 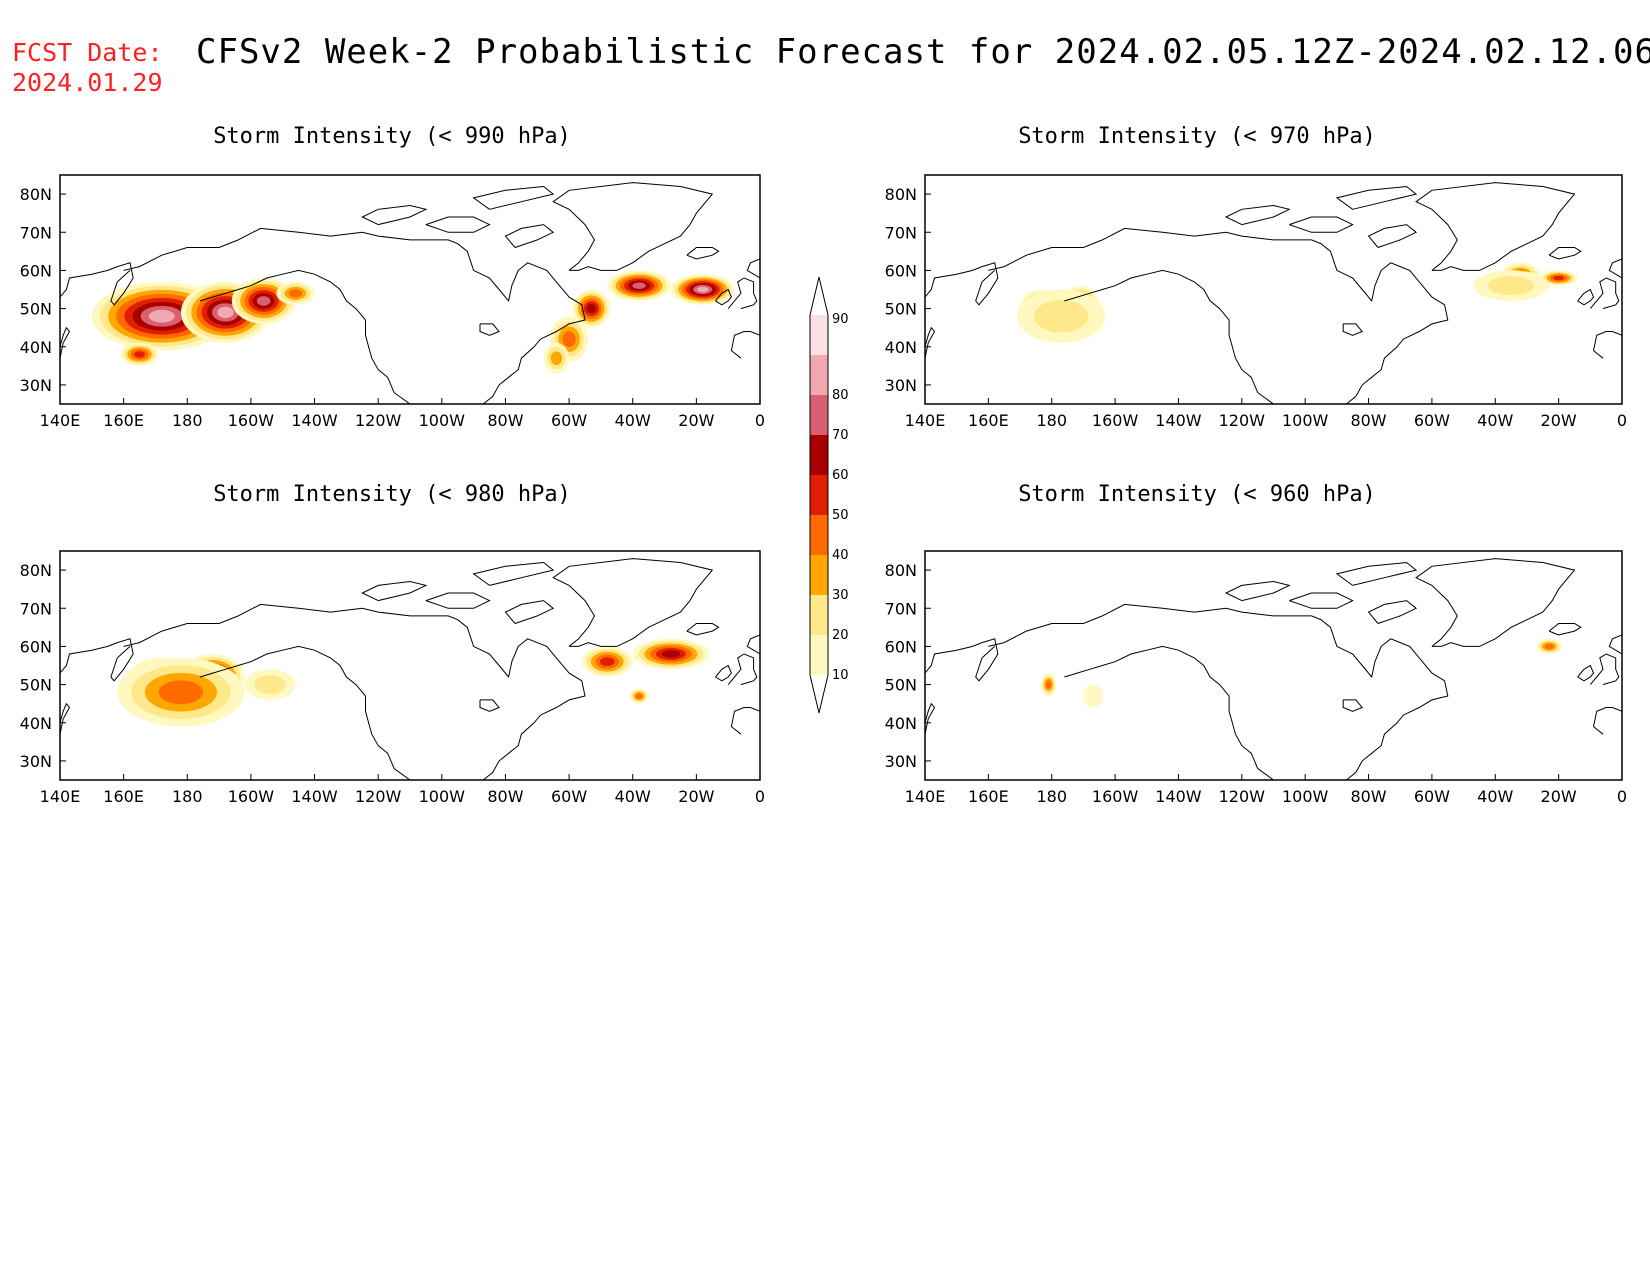 What do you see at coordinates (392, 494) in the screenshot?
I see `panel-title-980: Storm Intensity (< 980 hPa)` at bounding box center [392, 494].